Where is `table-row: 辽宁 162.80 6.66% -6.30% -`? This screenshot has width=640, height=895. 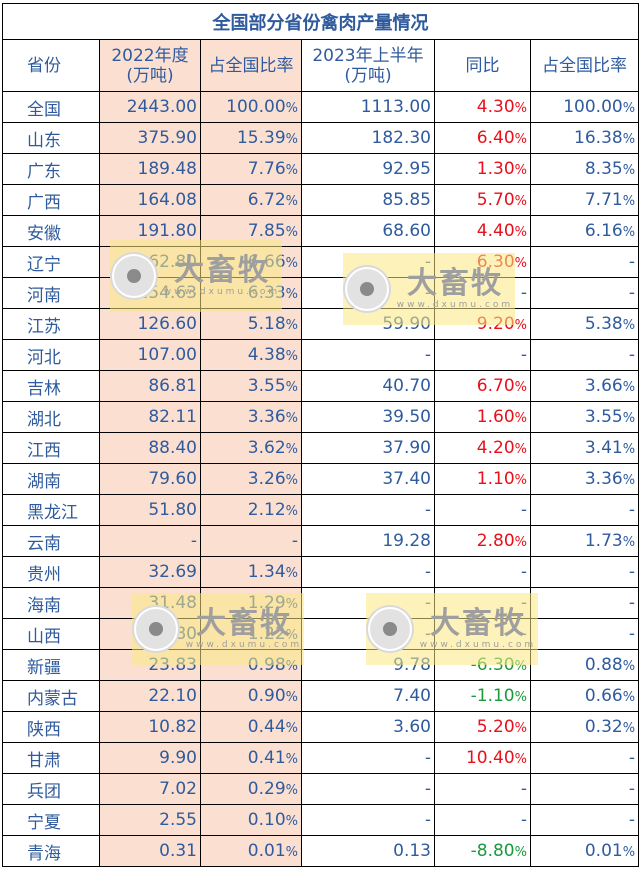
table-row: 辽宁 162.80 6.66% -6.30% - is located at coordinates (321, 262).